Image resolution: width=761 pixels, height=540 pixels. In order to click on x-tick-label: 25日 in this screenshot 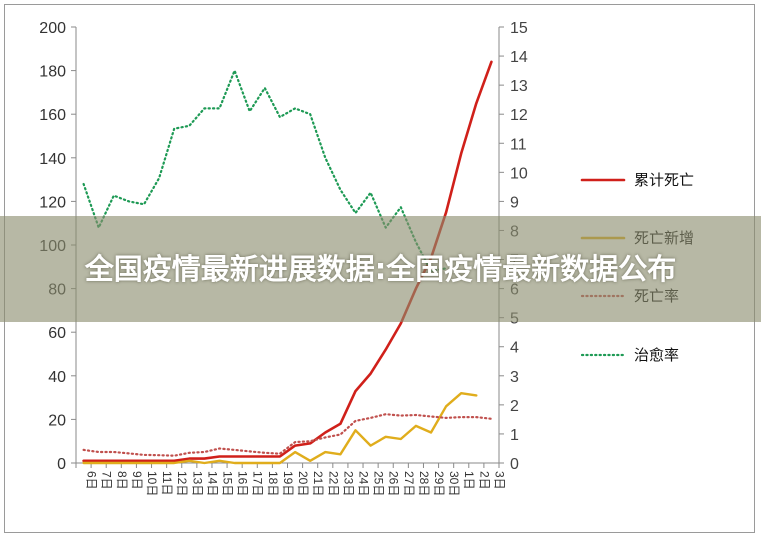, I will do `click(379, 483)`.